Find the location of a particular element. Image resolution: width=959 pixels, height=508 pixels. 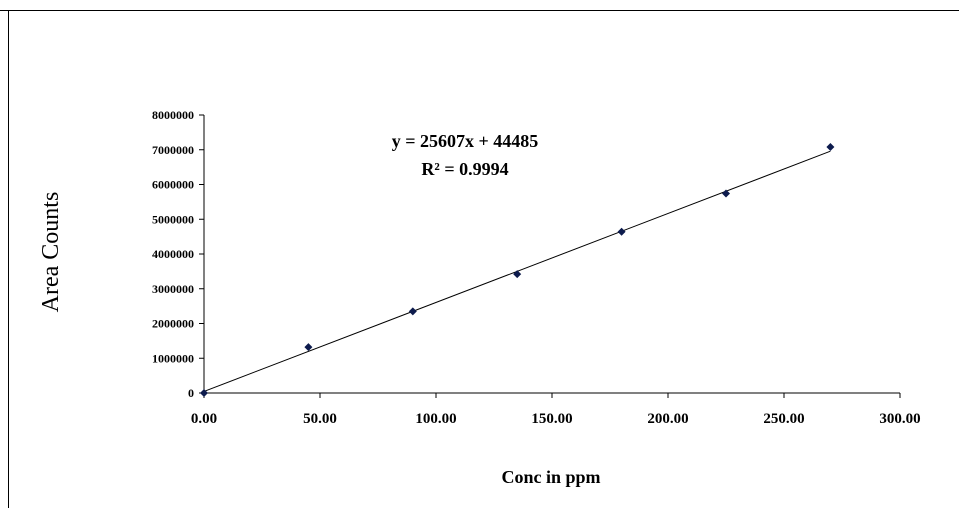

y-tick-label: 2000000 is located at coordinates (173, 324).